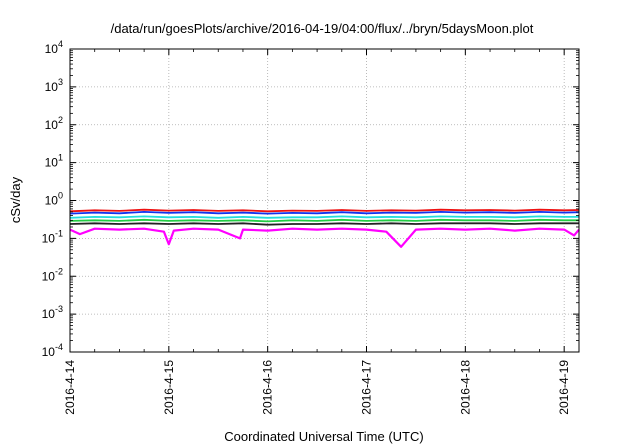 This screenshot has width=640, height=448. What do you see at coordinates (15, 199) in the screenshot?
I see `y-axis-label: cSv/day` at bounding box center [15, 199].